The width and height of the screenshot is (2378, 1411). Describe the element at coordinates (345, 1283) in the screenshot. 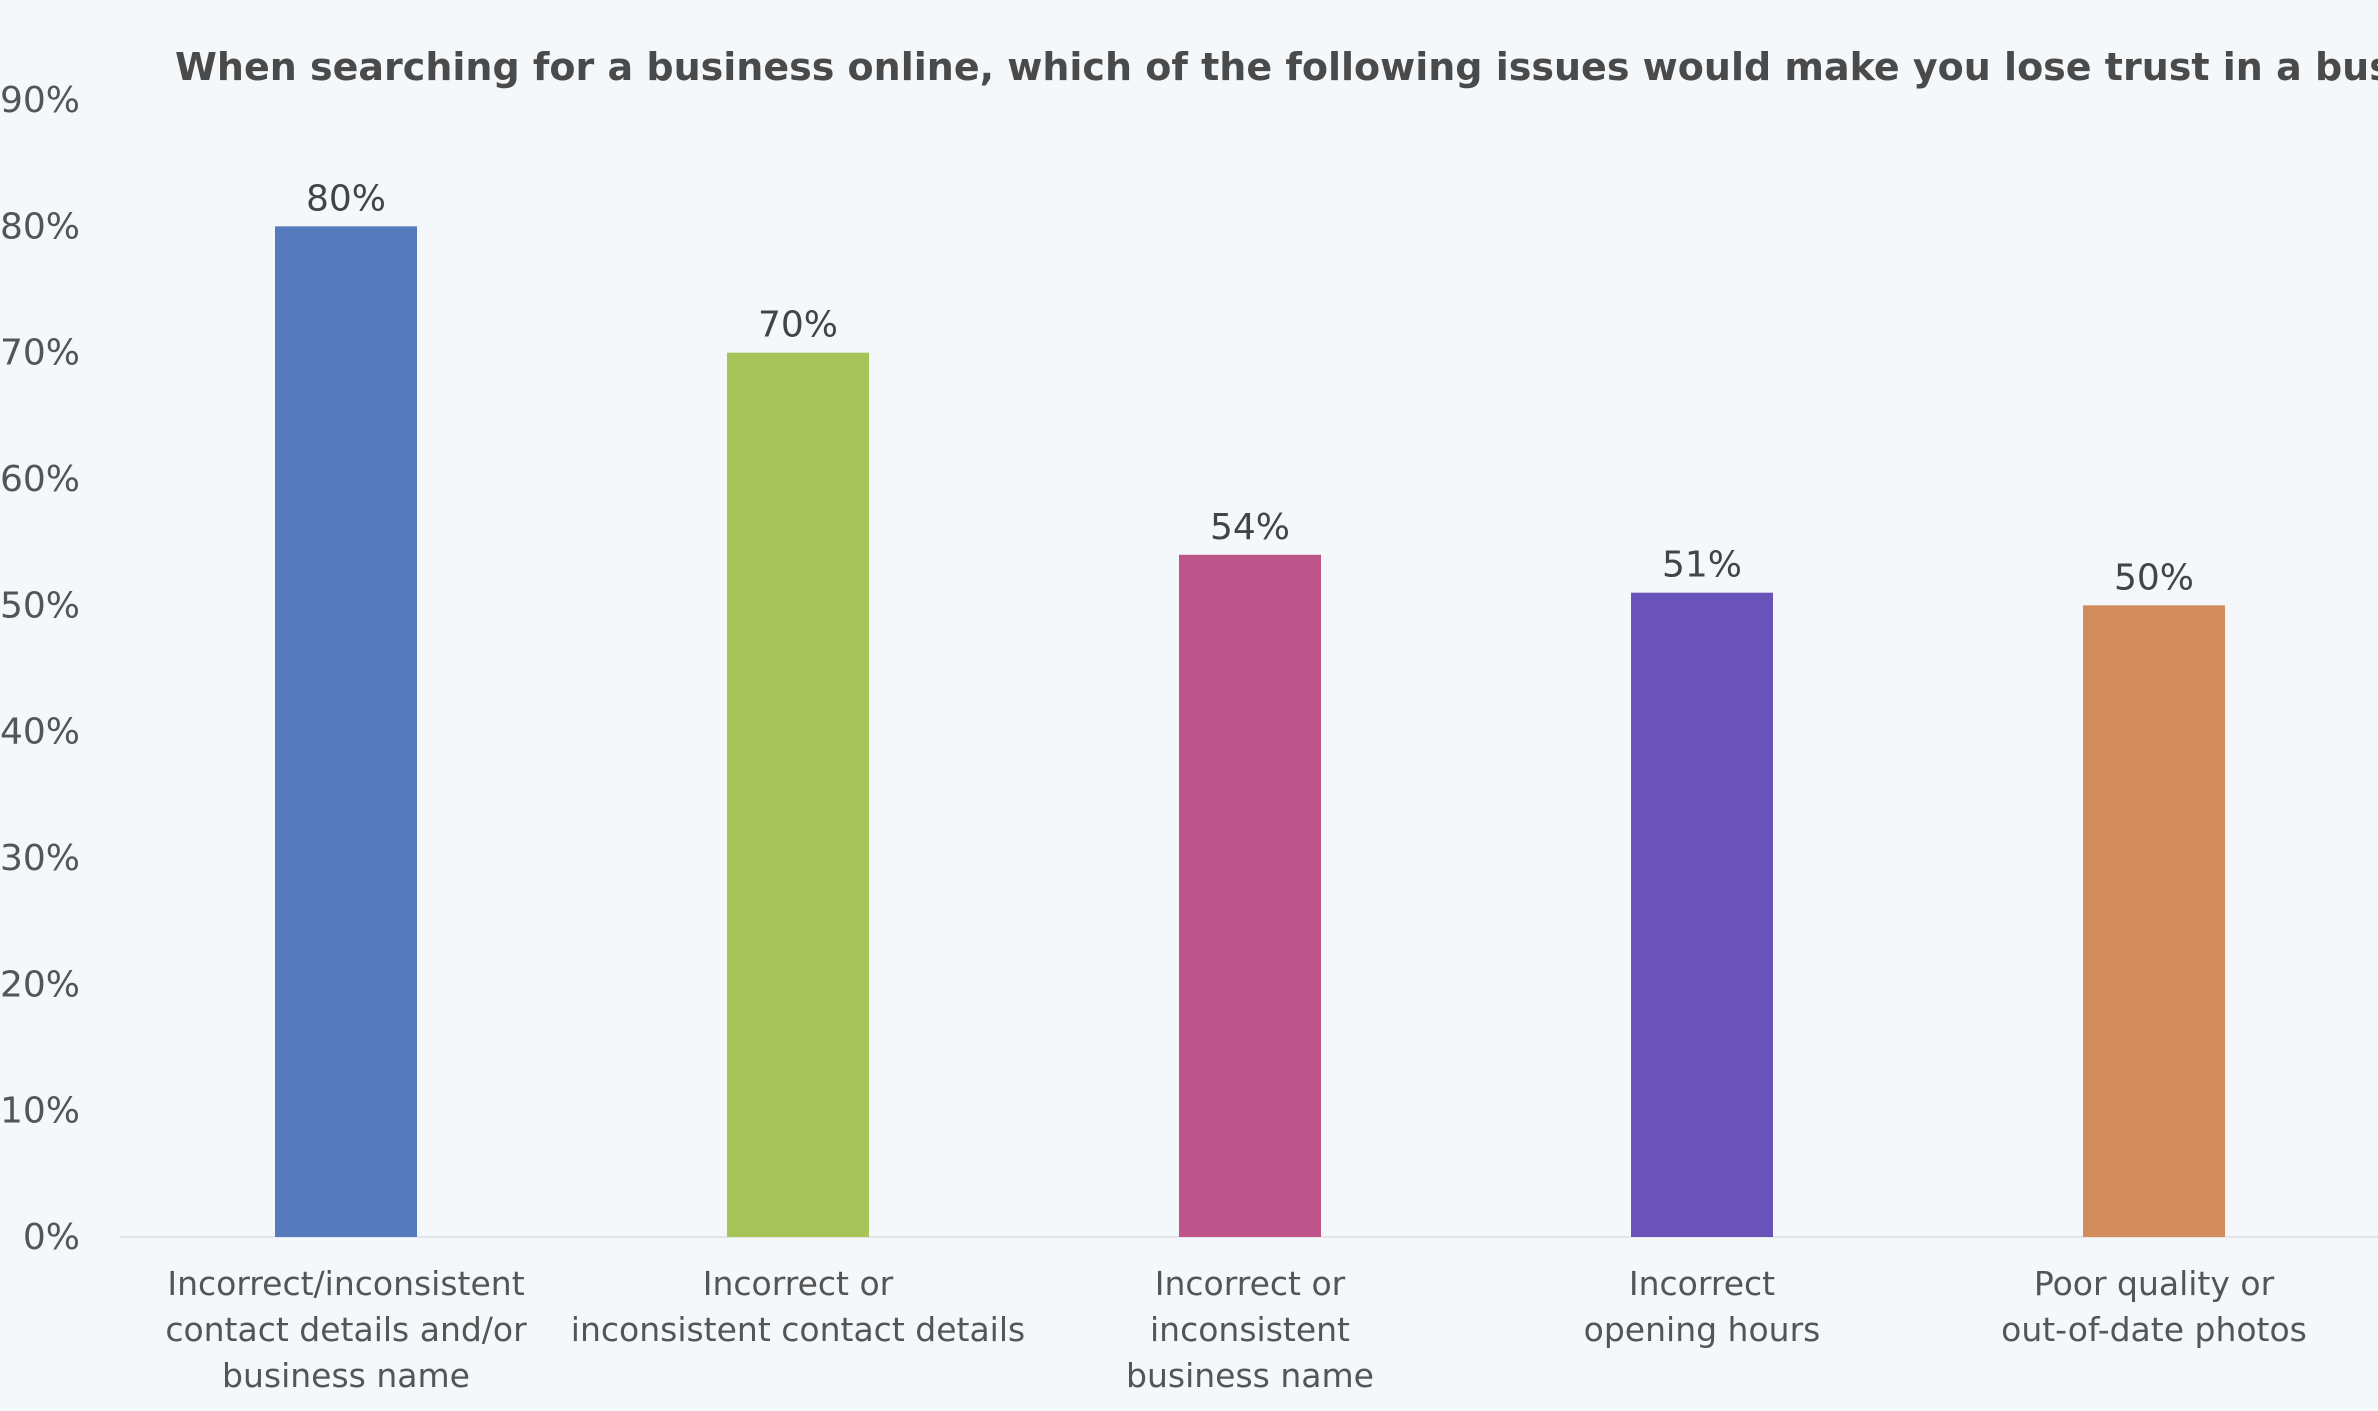

I see `category-label-line: Incorrect/inconsistent` at that location.